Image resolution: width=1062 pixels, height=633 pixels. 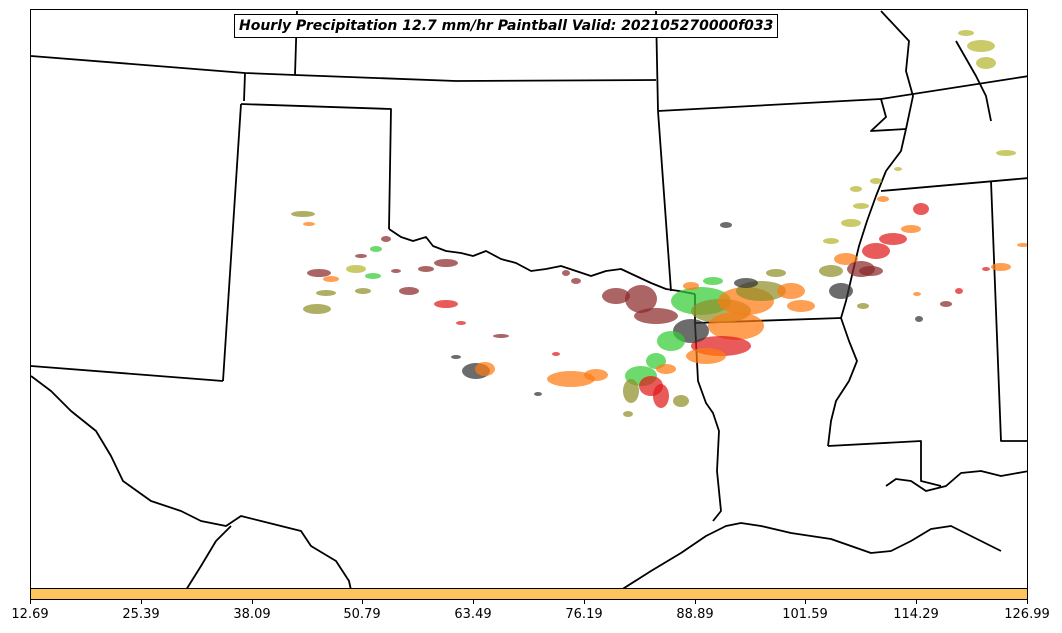 I want to click on boundary-tn-north, so click(x=953, y=87).